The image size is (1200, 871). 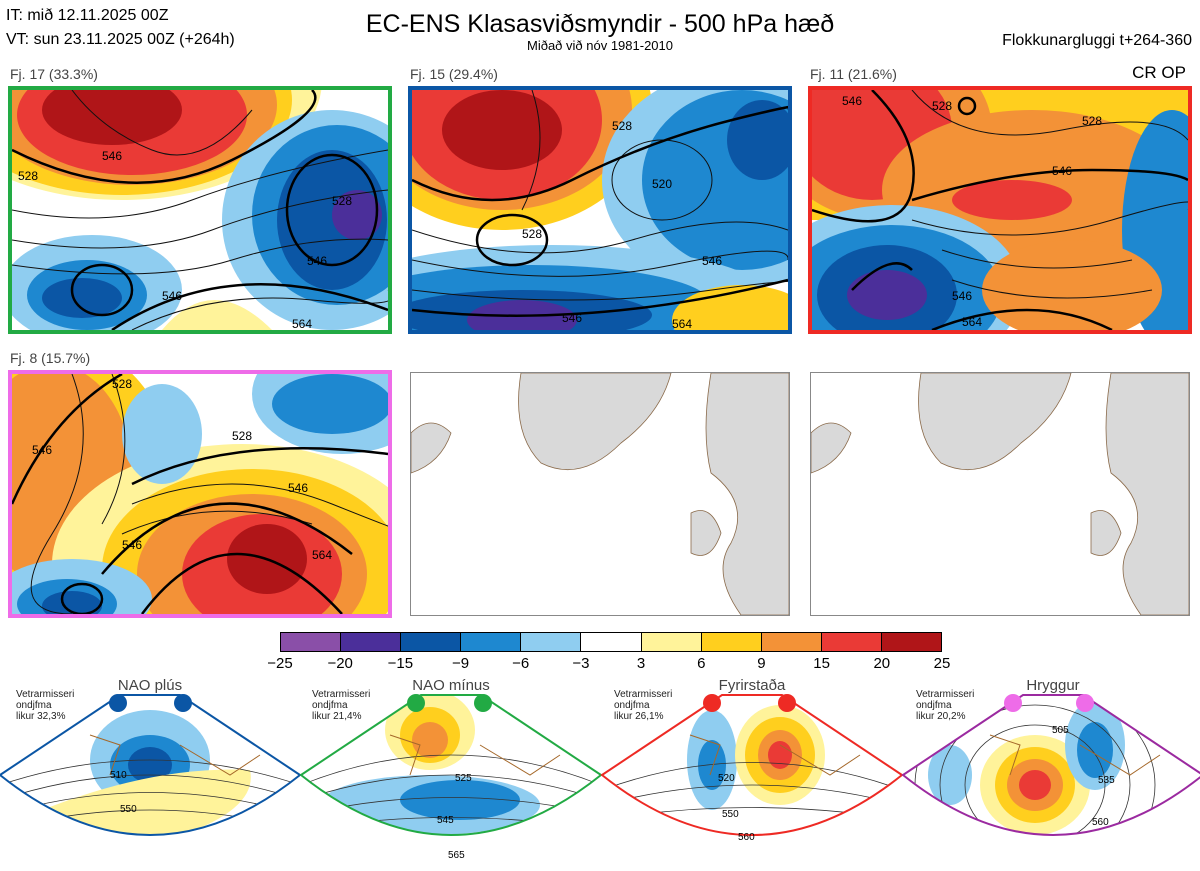 I want to click on page-title: EC-ENS Klasasviðsmyndir - 500 hPa hæð, so click(x=600, y=24).